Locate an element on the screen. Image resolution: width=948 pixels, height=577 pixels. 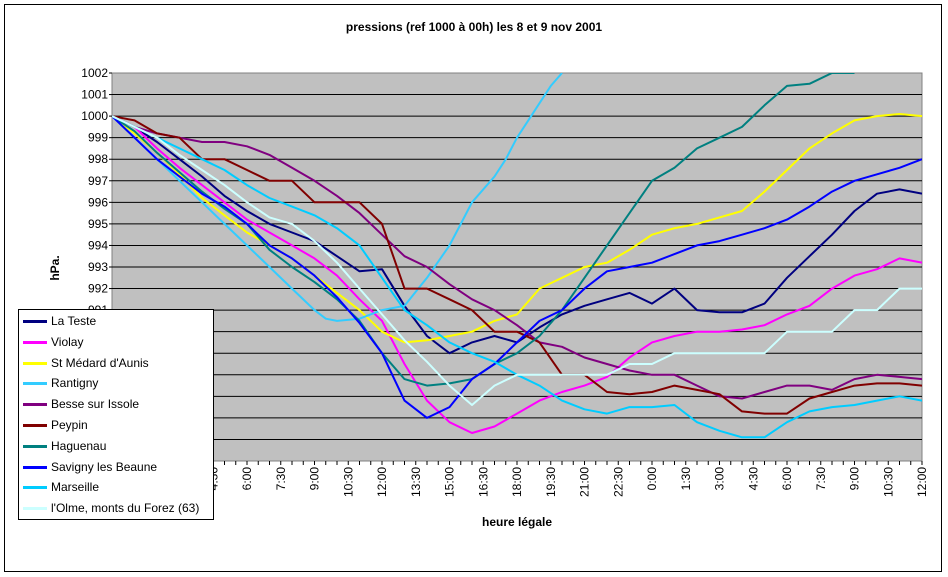
legend-item: Marseille is located at coordinates (116, 487).